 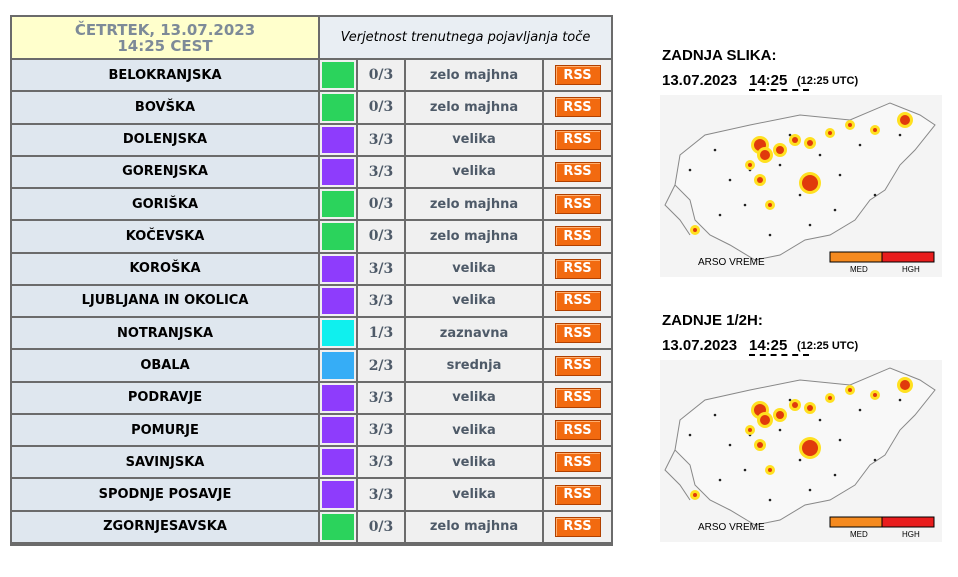 I want to click on fraction: 1/3, so click(x=381, y=333).